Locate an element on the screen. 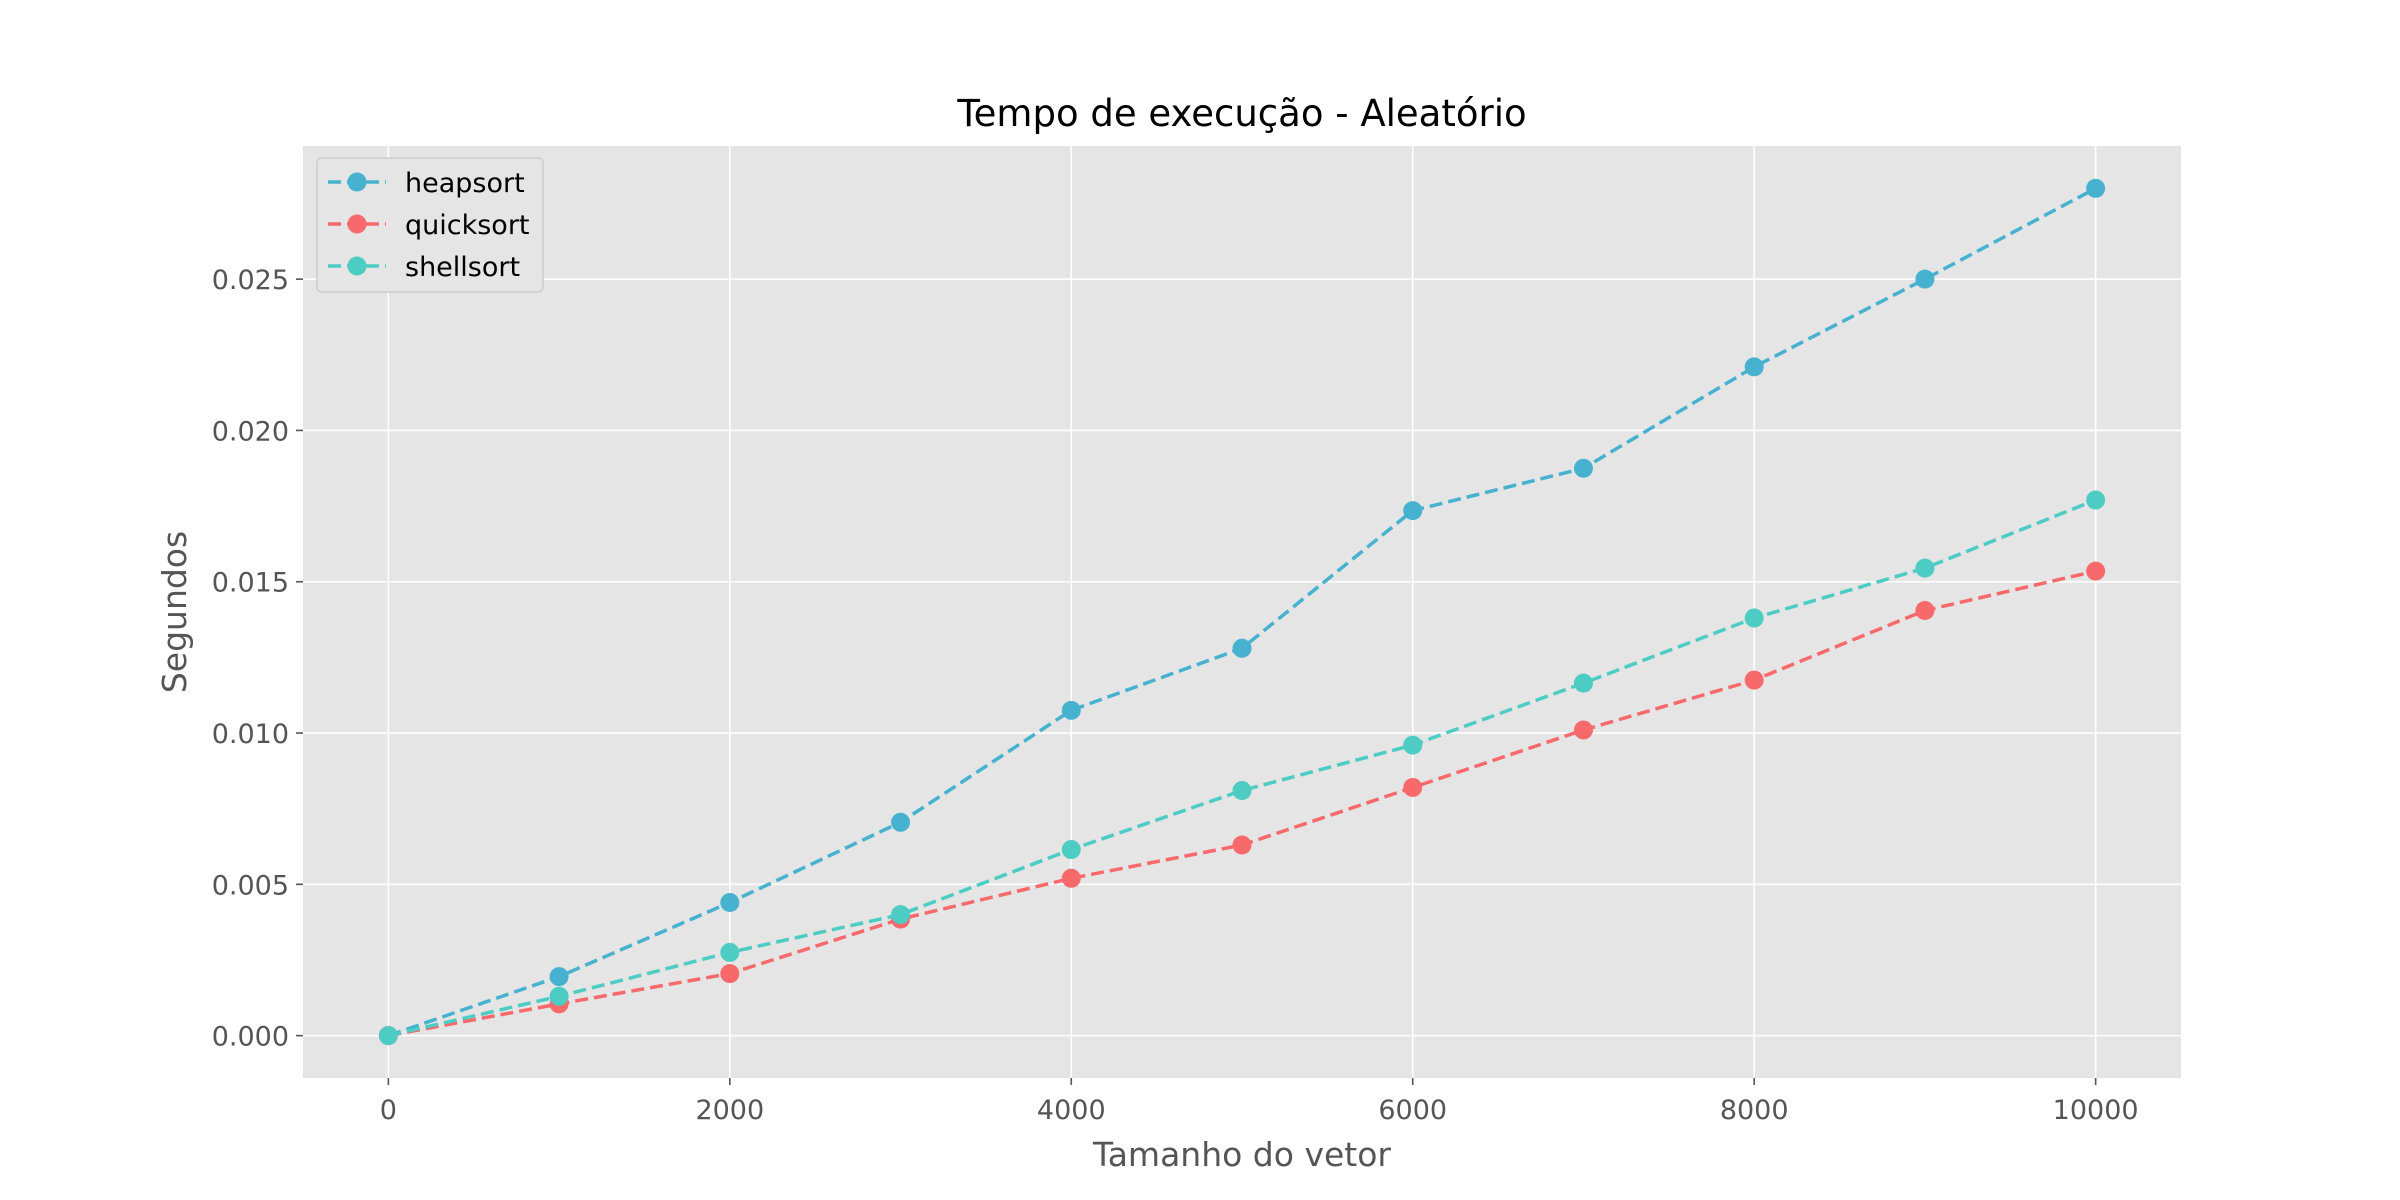 The image size is (2400, 1200). y-tick-label: 0.010 is located at coordinates (250, 734).